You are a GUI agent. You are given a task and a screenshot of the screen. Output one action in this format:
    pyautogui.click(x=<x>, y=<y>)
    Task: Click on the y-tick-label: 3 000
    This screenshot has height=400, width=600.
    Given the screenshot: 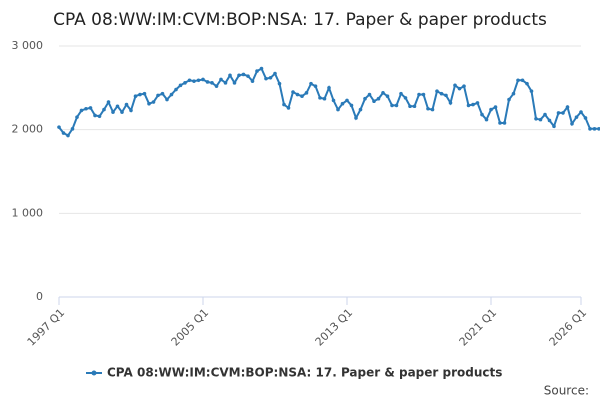 What is the action you would take?
    pyautogui.click(x=28, y=45)
    